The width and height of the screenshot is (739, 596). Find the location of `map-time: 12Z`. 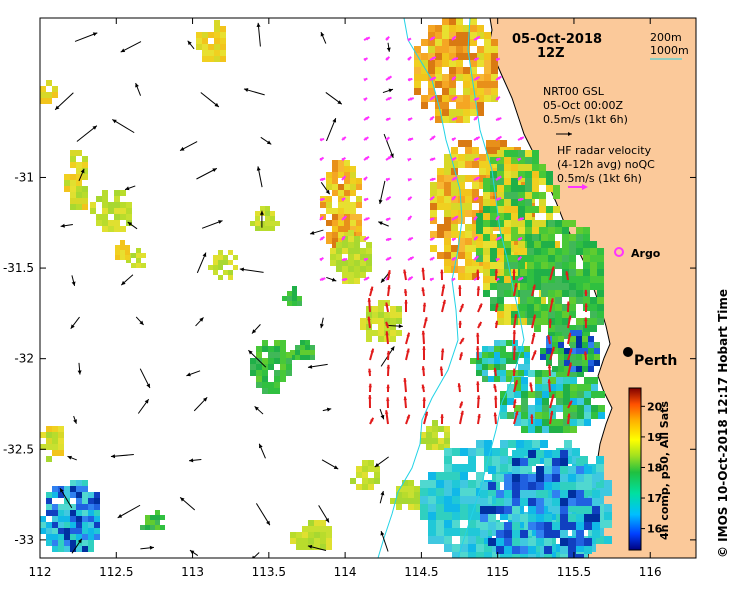

map-time: 12Z is located at coordinates (551, 53).